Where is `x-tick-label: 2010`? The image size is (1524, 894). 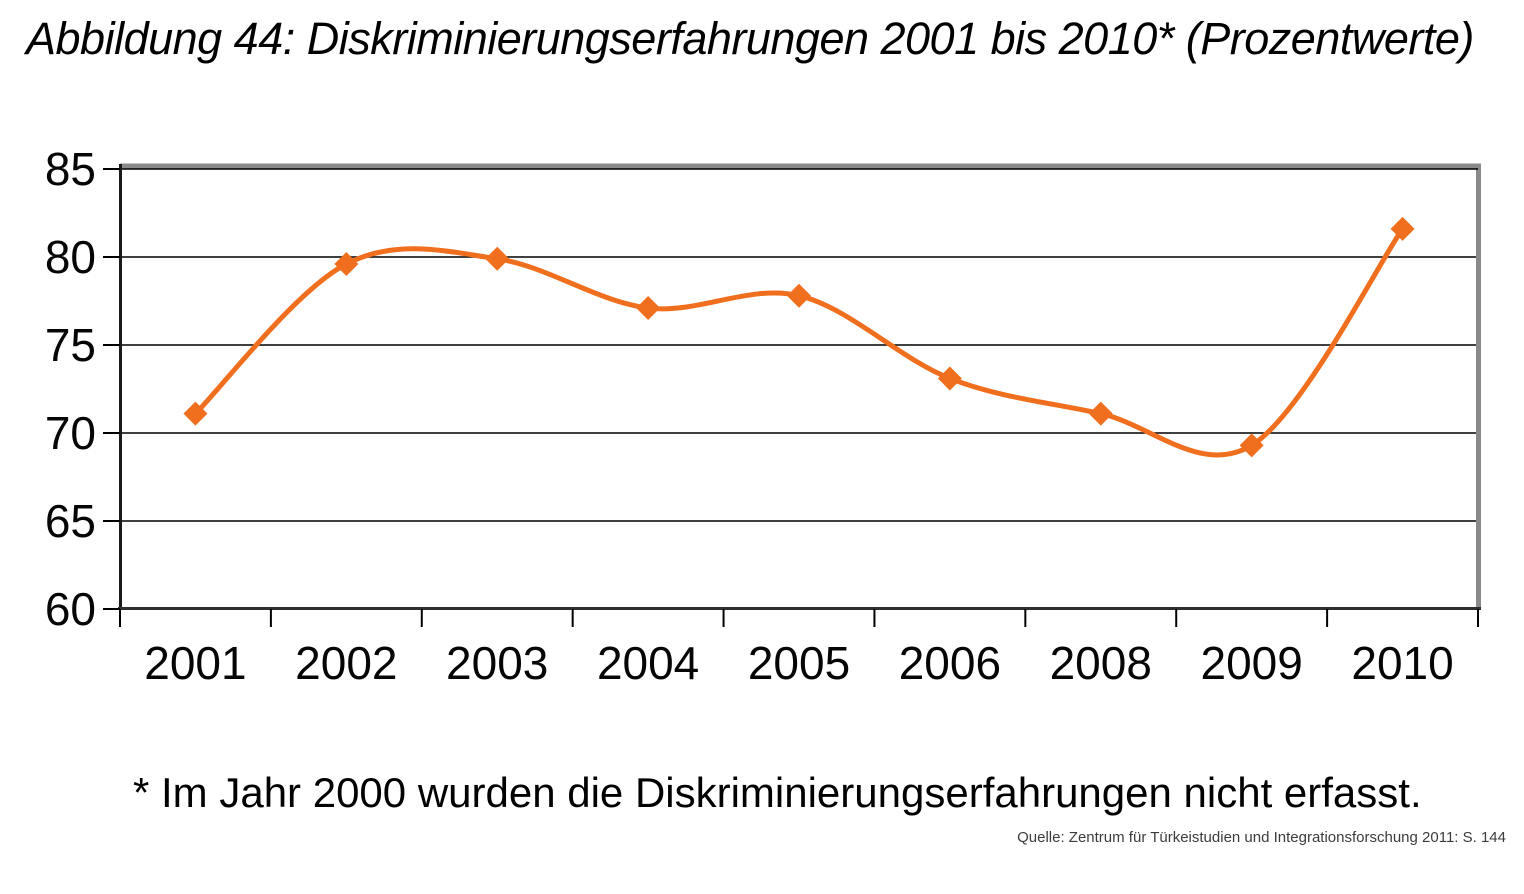 x-tick-label: 2010 is located at coordinates (1402, 663).